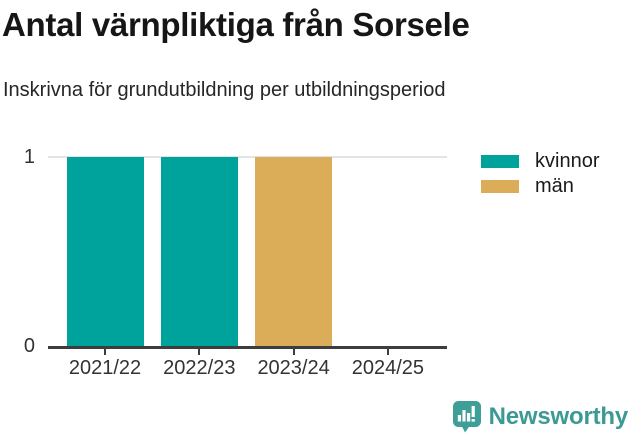 The image size is (631, 439). I want to click on newsworthy-speech-bubble-bar-chart-icon, so click(466, 417).